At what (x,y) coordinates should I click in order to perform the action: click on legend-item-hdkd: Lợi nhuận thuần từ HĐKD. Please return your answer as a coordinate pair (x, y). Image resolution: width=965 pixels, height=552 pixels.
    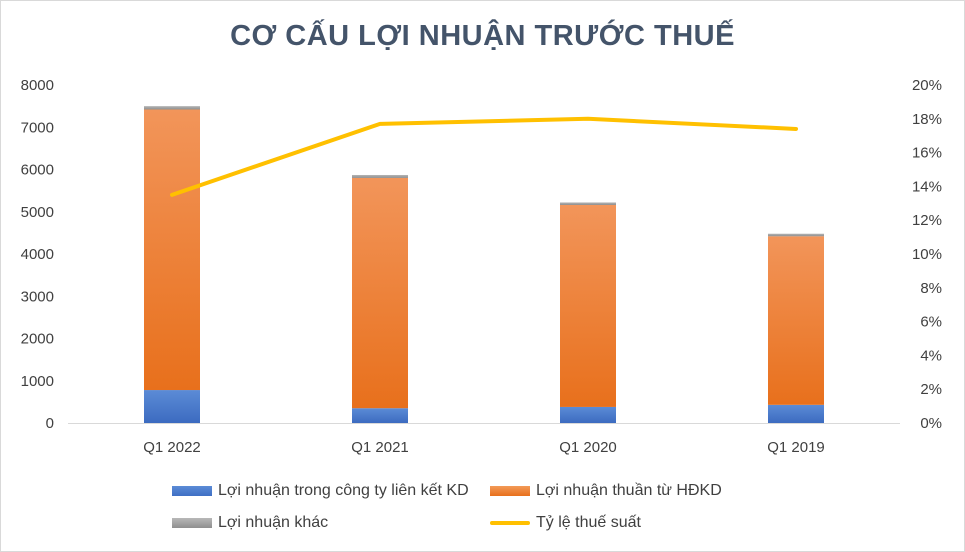
    Looking at the image, I should click on (606, 491).